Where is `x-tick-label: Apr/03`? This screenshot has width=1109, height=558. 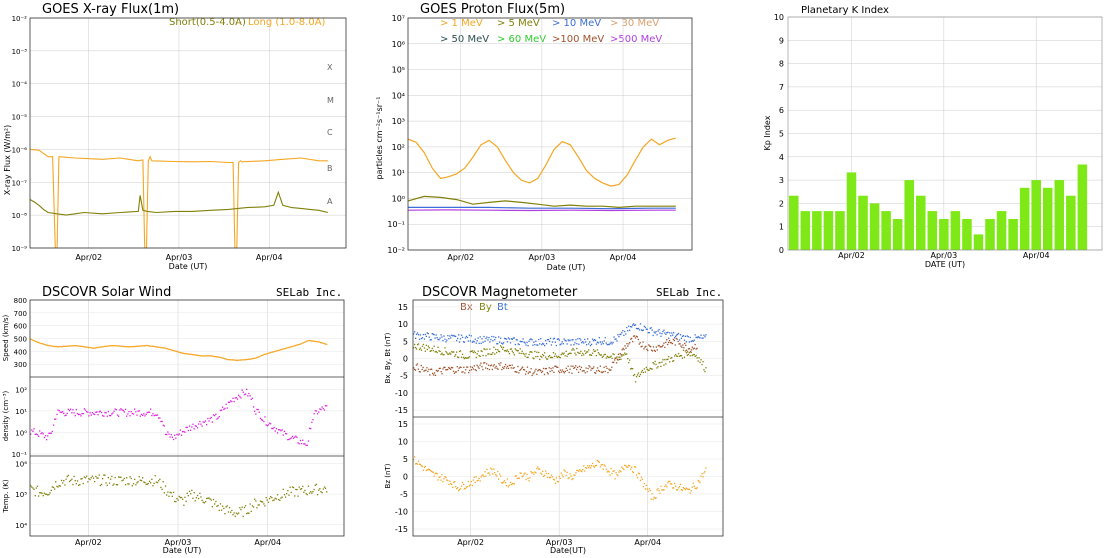 x-tick-label: Apr/03 is located at coordinates (943, 255).